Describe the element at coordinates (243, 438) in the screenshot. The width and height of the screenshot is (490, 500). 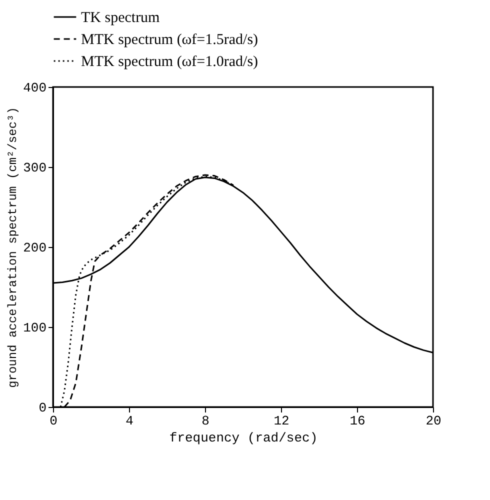
I see `x-axis-title: frequency (rad/sec)` at that location.